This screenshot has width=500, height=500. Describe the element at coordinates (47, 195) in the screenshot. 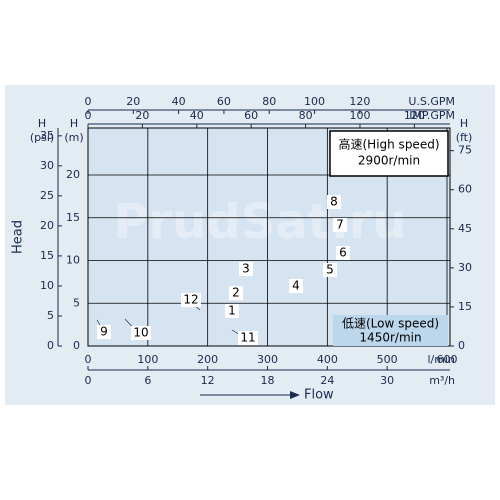

I see `left-tick-label: 25` at that location.